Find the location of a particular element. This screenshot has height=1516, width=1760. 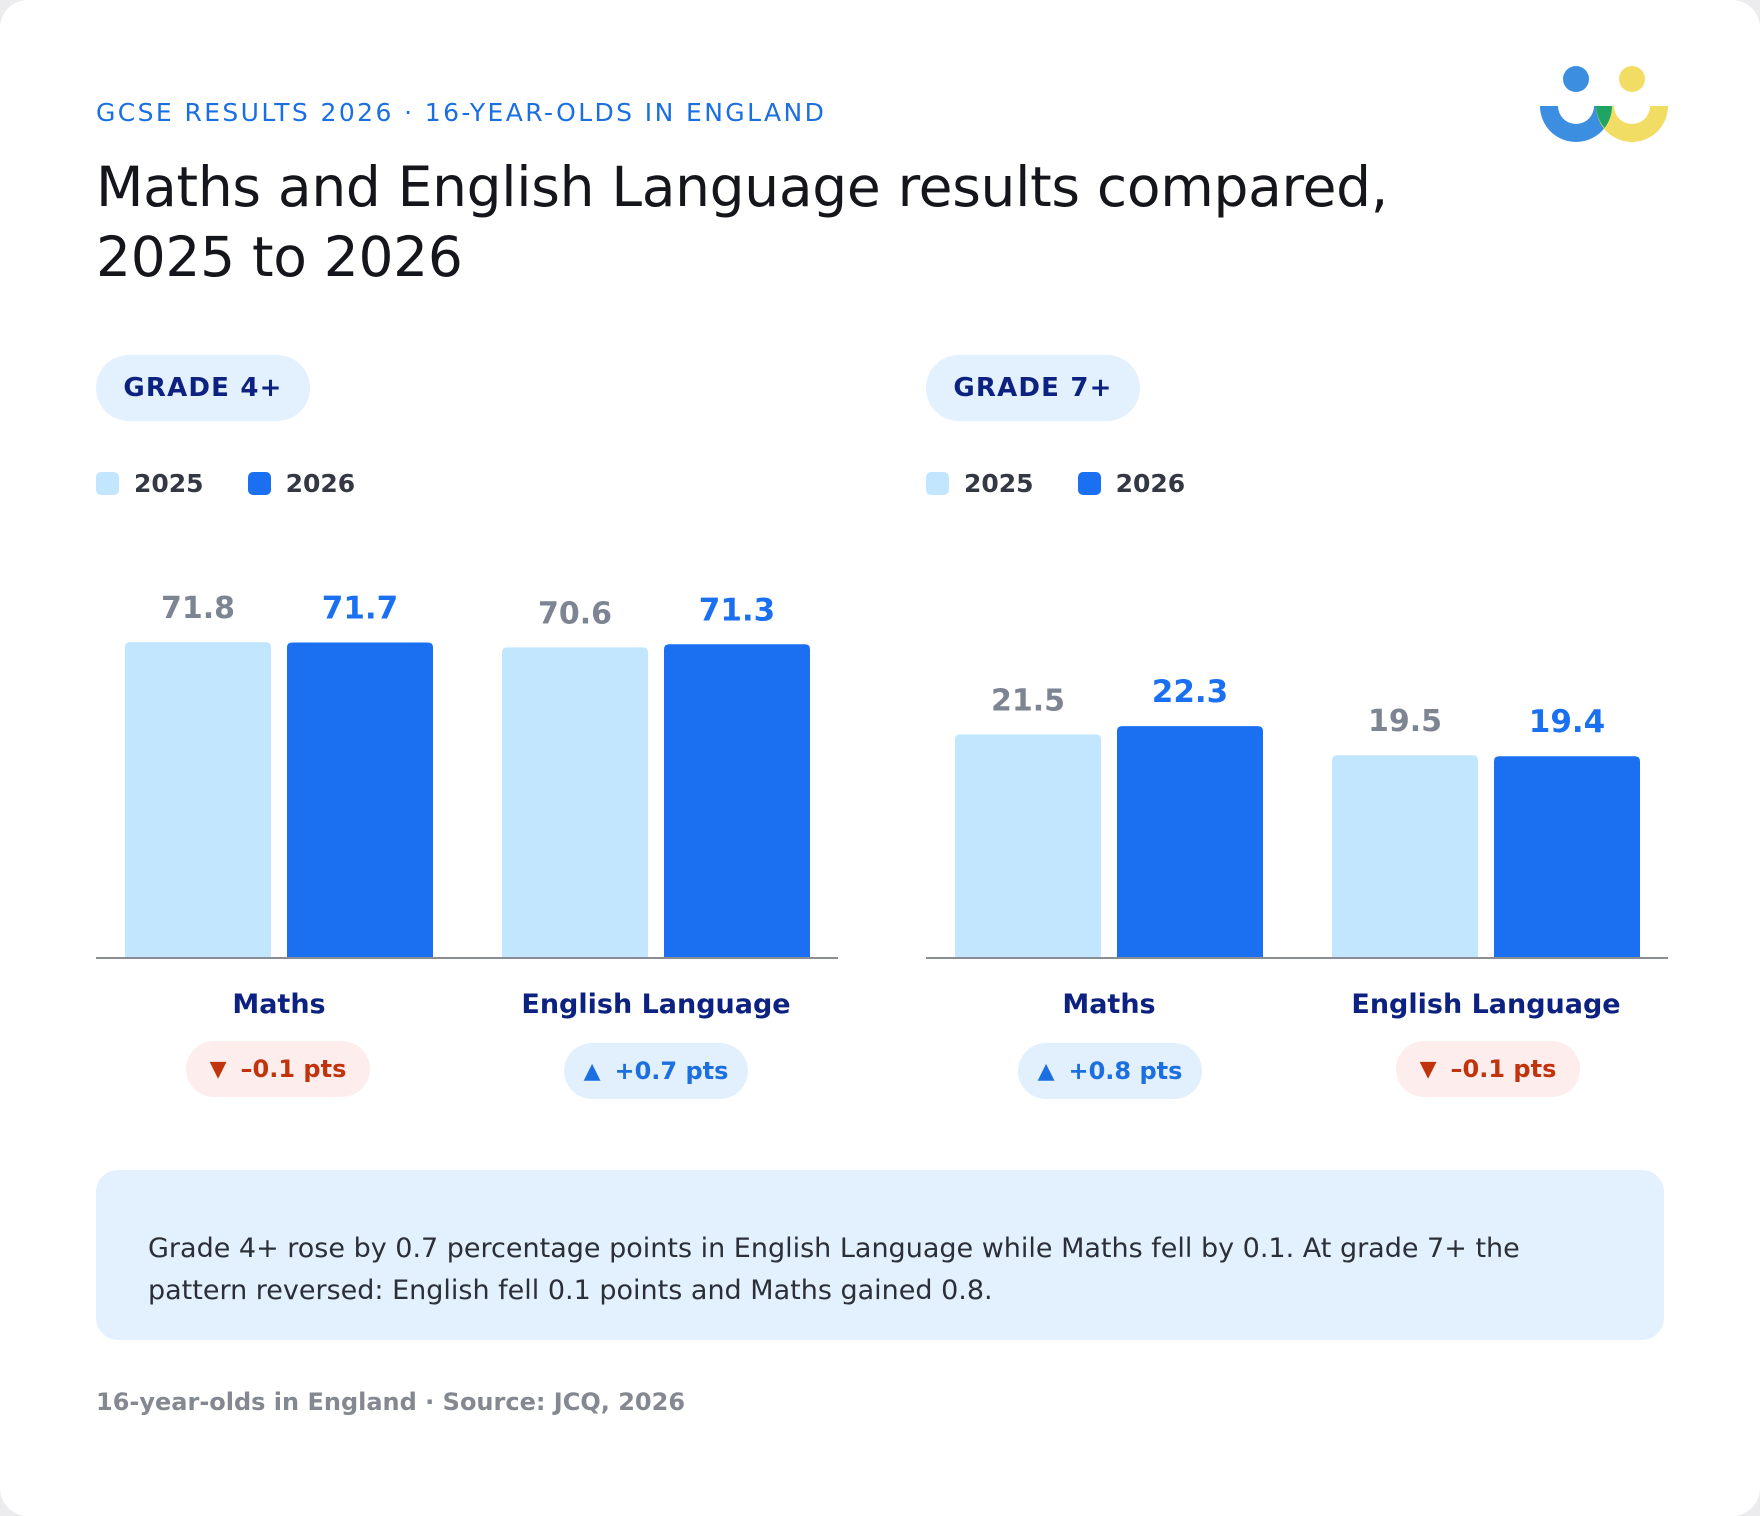

change-badge-text: +0.8 pts is located at coordinates (1125, 1071).